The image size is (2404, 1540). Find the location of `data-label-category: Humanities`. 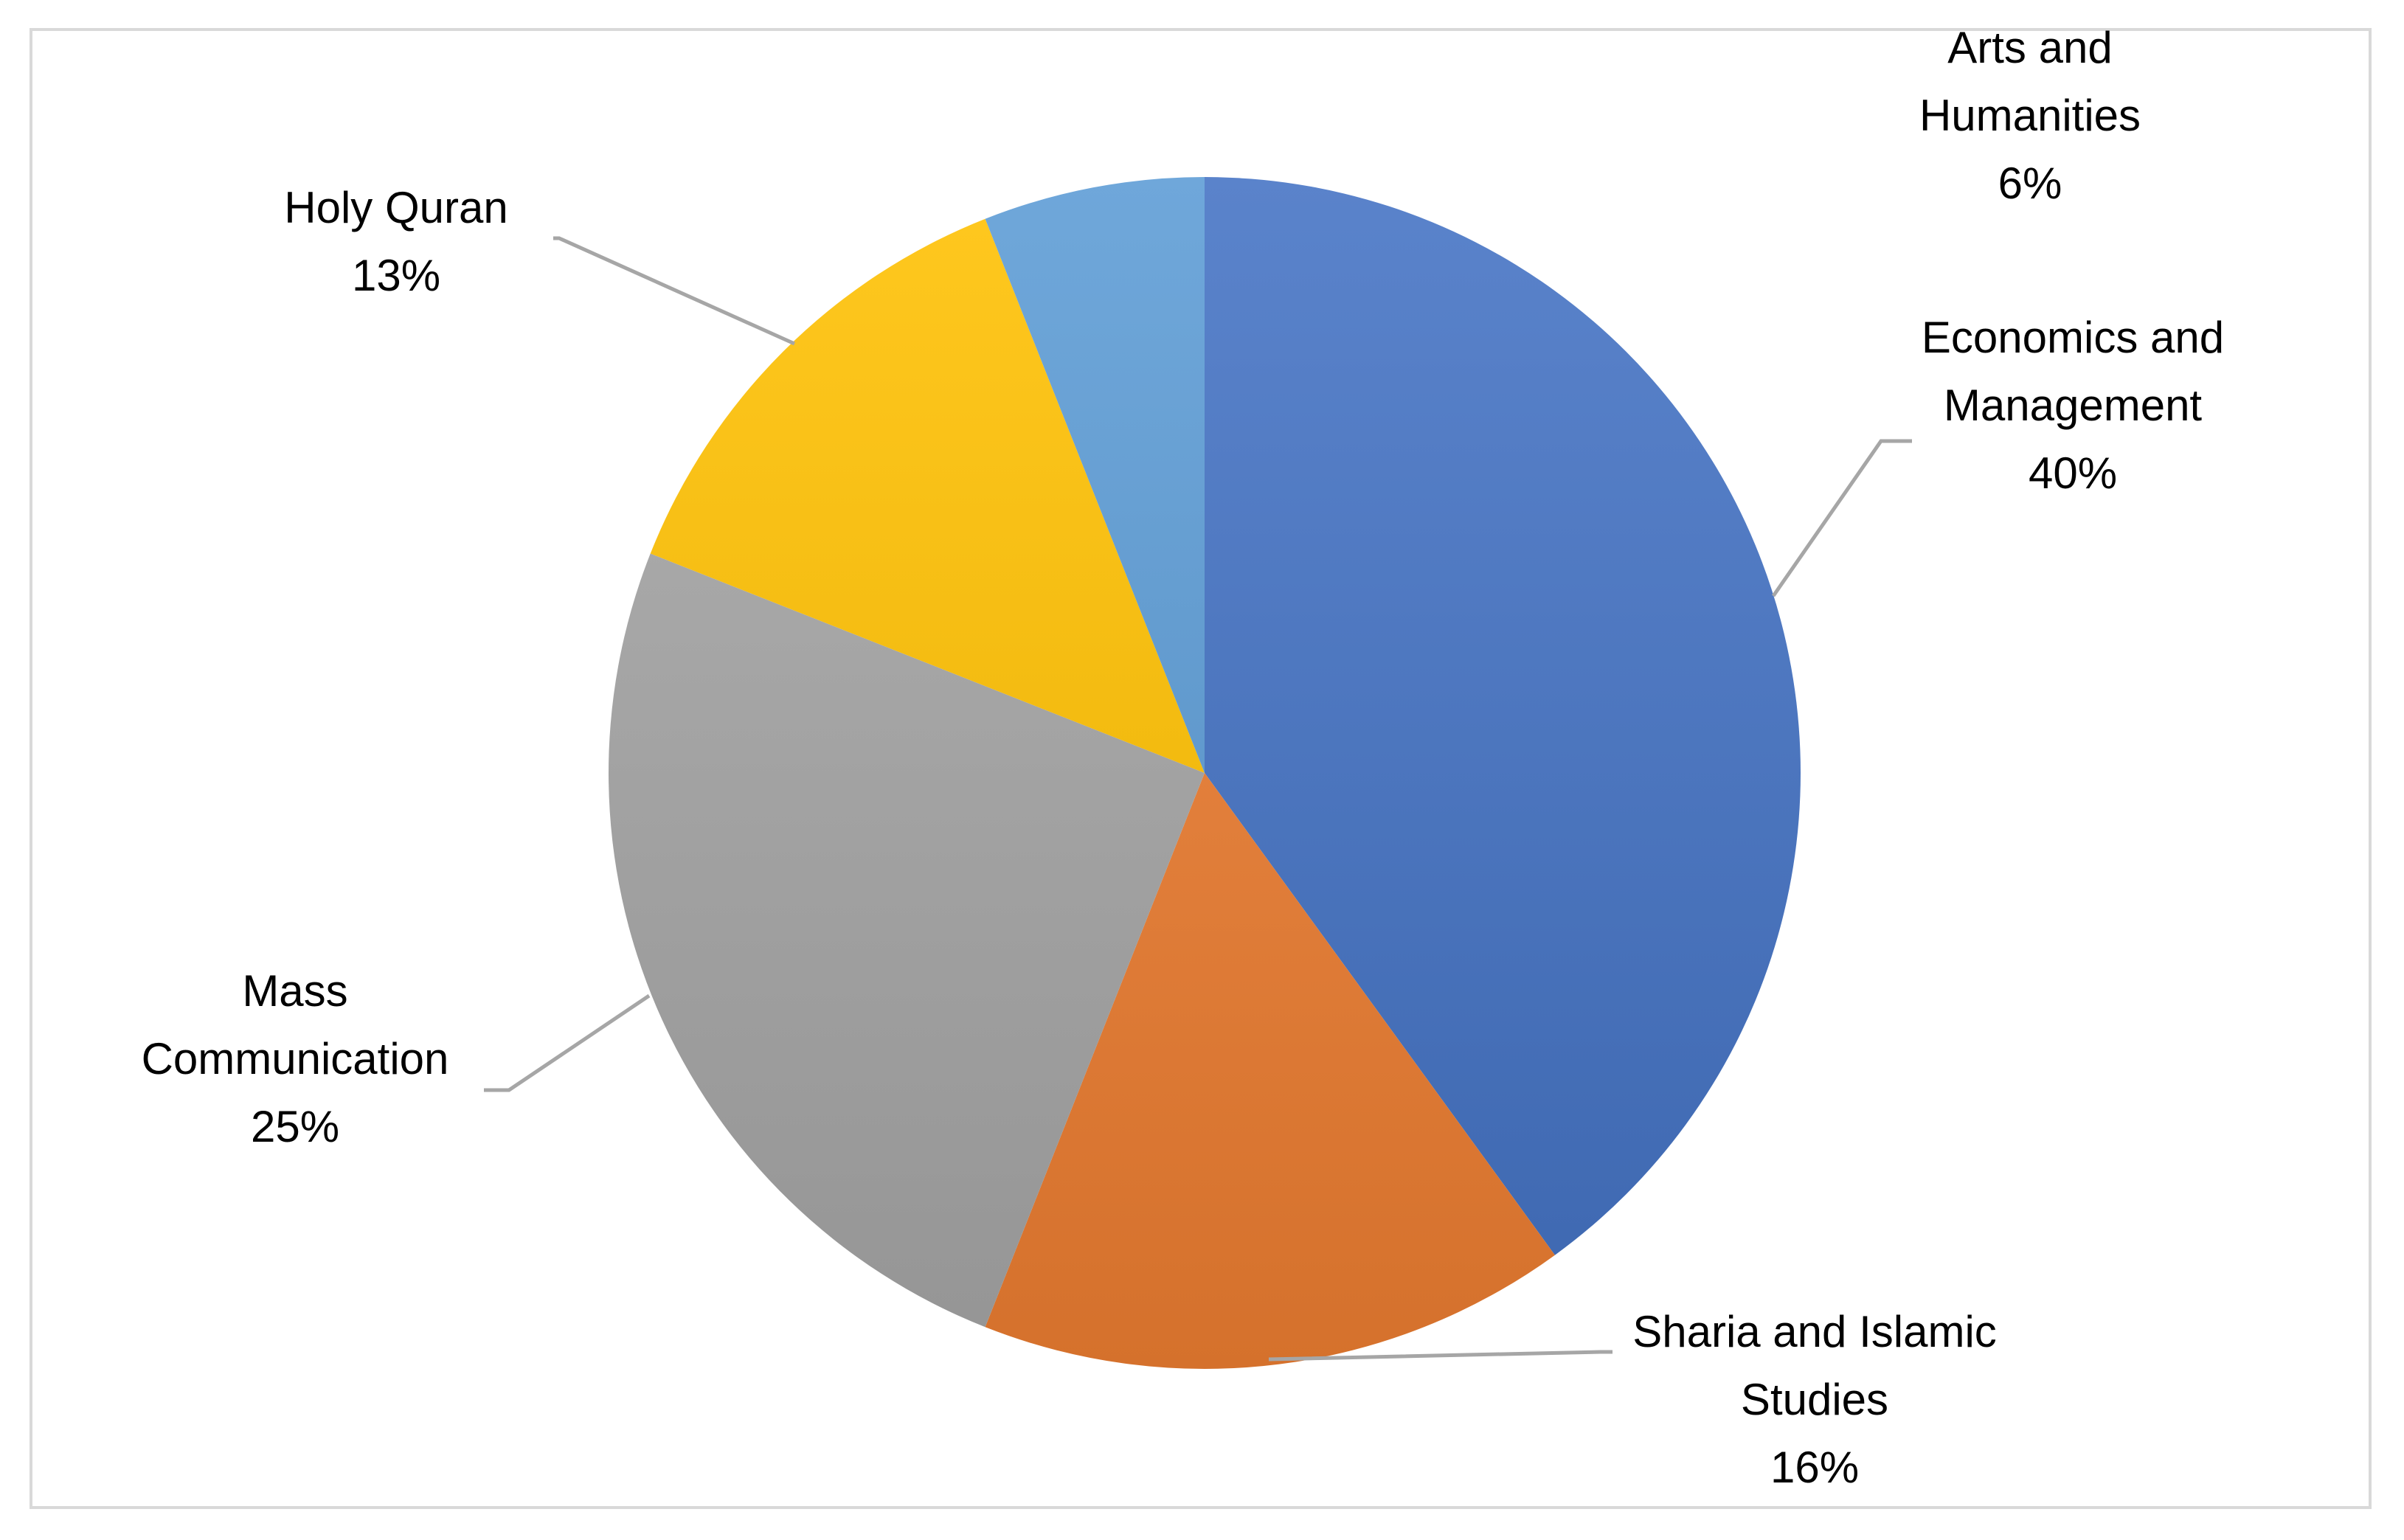

data-label-category: Humanities is located at coordinates (2030, 115).